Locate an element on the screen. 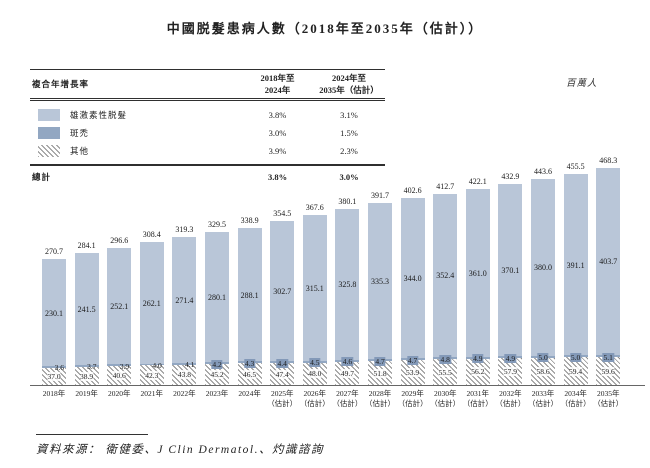 The width and height of the screenshot is (650, 468). bar-total-label: 380.1 is located at coordinates (347, 201).